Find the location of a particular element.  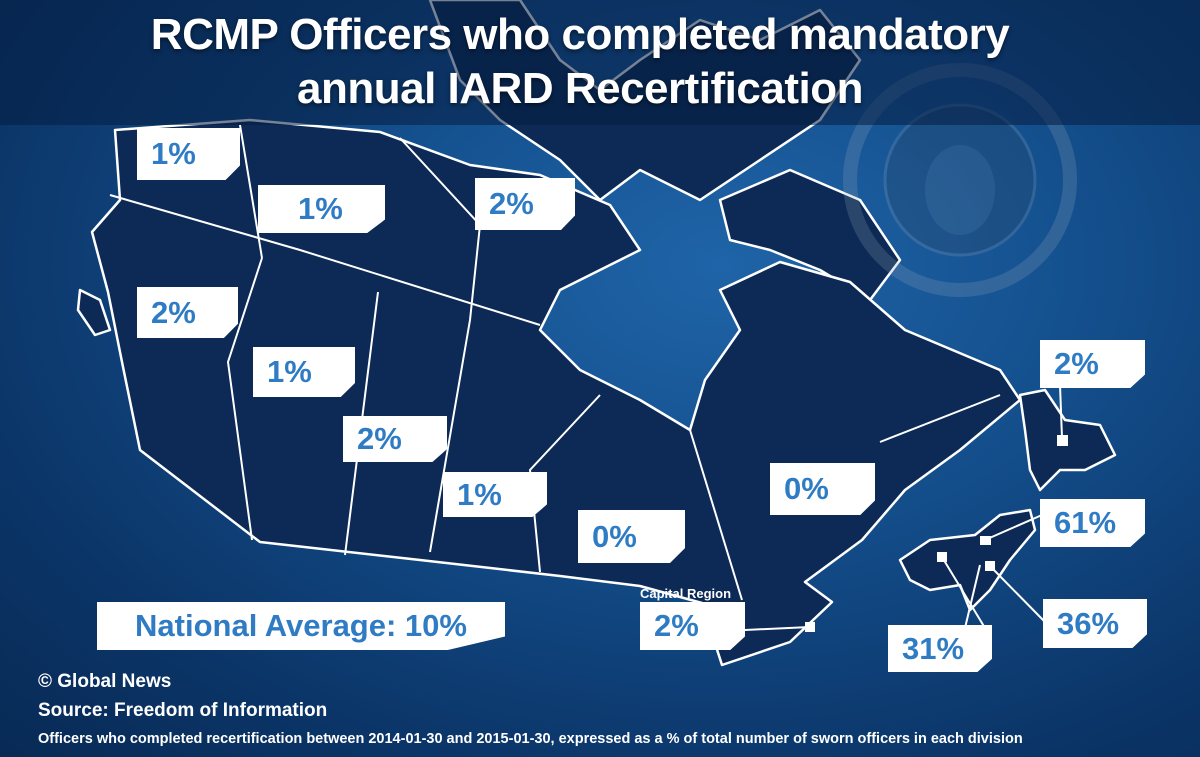

label-yukon: 1% is located at coordinates (188, 154).